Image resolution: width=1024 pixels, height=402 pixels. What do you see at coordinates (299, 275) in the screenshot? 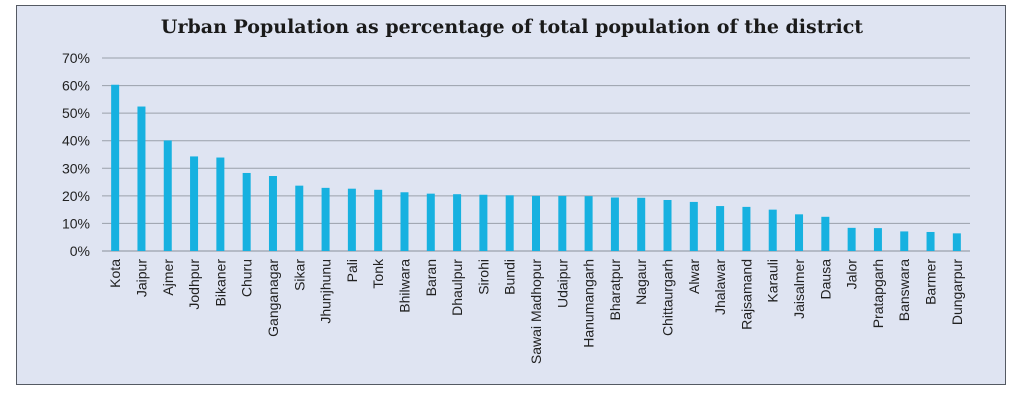
I see `x-tick-label: Sikar` at bounding box center [299, 275].